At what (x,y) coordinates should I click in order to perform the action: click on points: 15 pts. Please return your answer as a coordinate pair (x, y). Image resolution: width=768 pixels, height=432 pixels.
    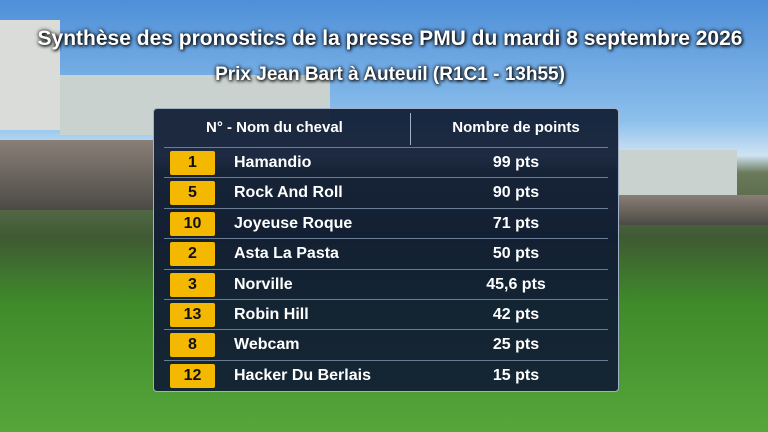
    Looking at the image, I should click on (516, 375).